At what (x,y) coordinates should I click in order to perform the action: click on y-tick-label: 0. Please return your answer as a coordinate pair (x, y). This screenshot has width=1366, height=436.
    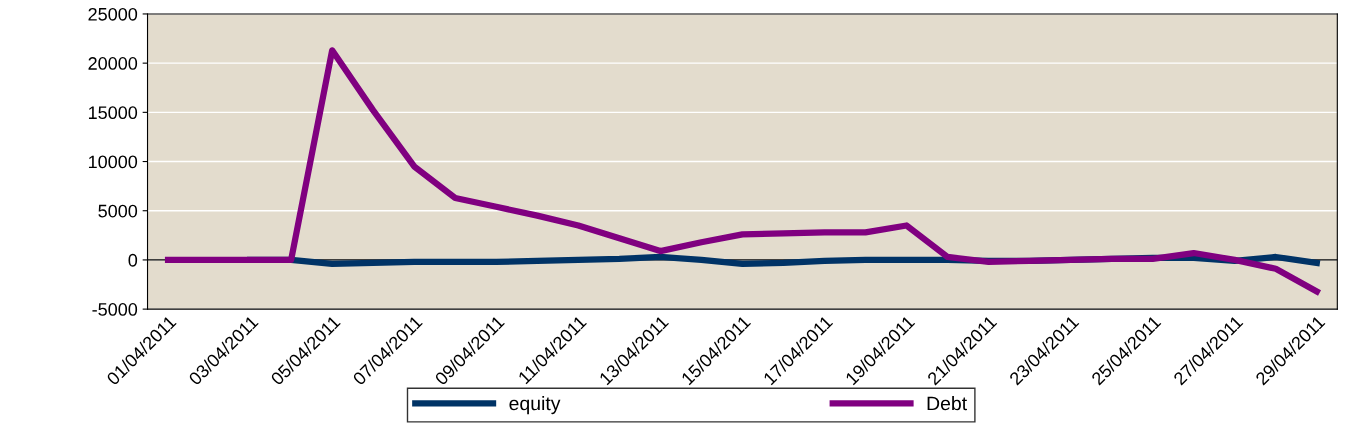
    Looking at the image, I should click on (133, 260).